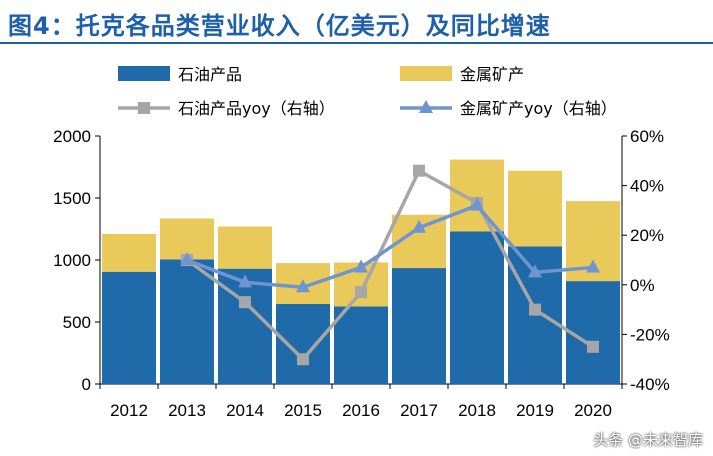  Describe the element at coordinates (535, 410) in the screenshot. I see `x-tick-label: 2019` at that location.